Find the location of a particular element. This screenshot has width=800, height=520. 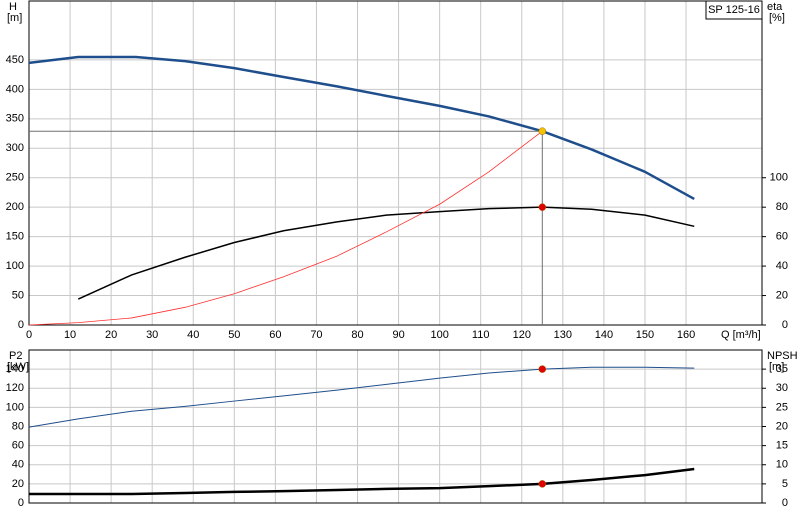

x-tick-label: 40 is located at coordinates (193, 335).